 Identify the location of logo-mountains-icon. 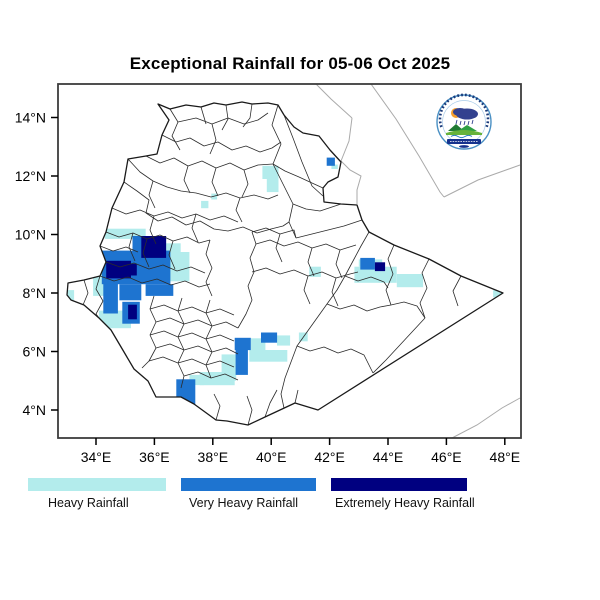
(456, 127).